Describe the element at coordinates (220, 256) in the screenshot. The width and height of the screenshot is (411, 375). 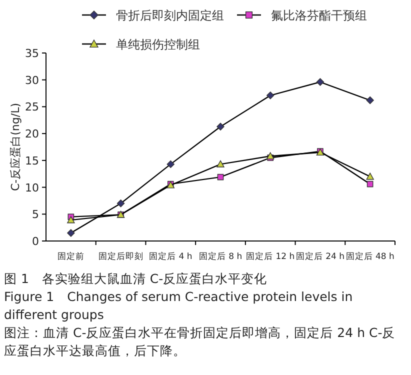
I see `x-tick-label: 固定后 8 h` at that location.